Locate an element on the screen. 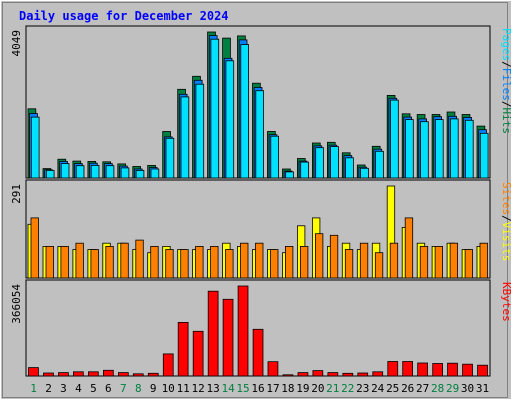 The width and height of the screenshot is (512, 400). y-tick-label: 4049 is located at coordinates (16, 43).